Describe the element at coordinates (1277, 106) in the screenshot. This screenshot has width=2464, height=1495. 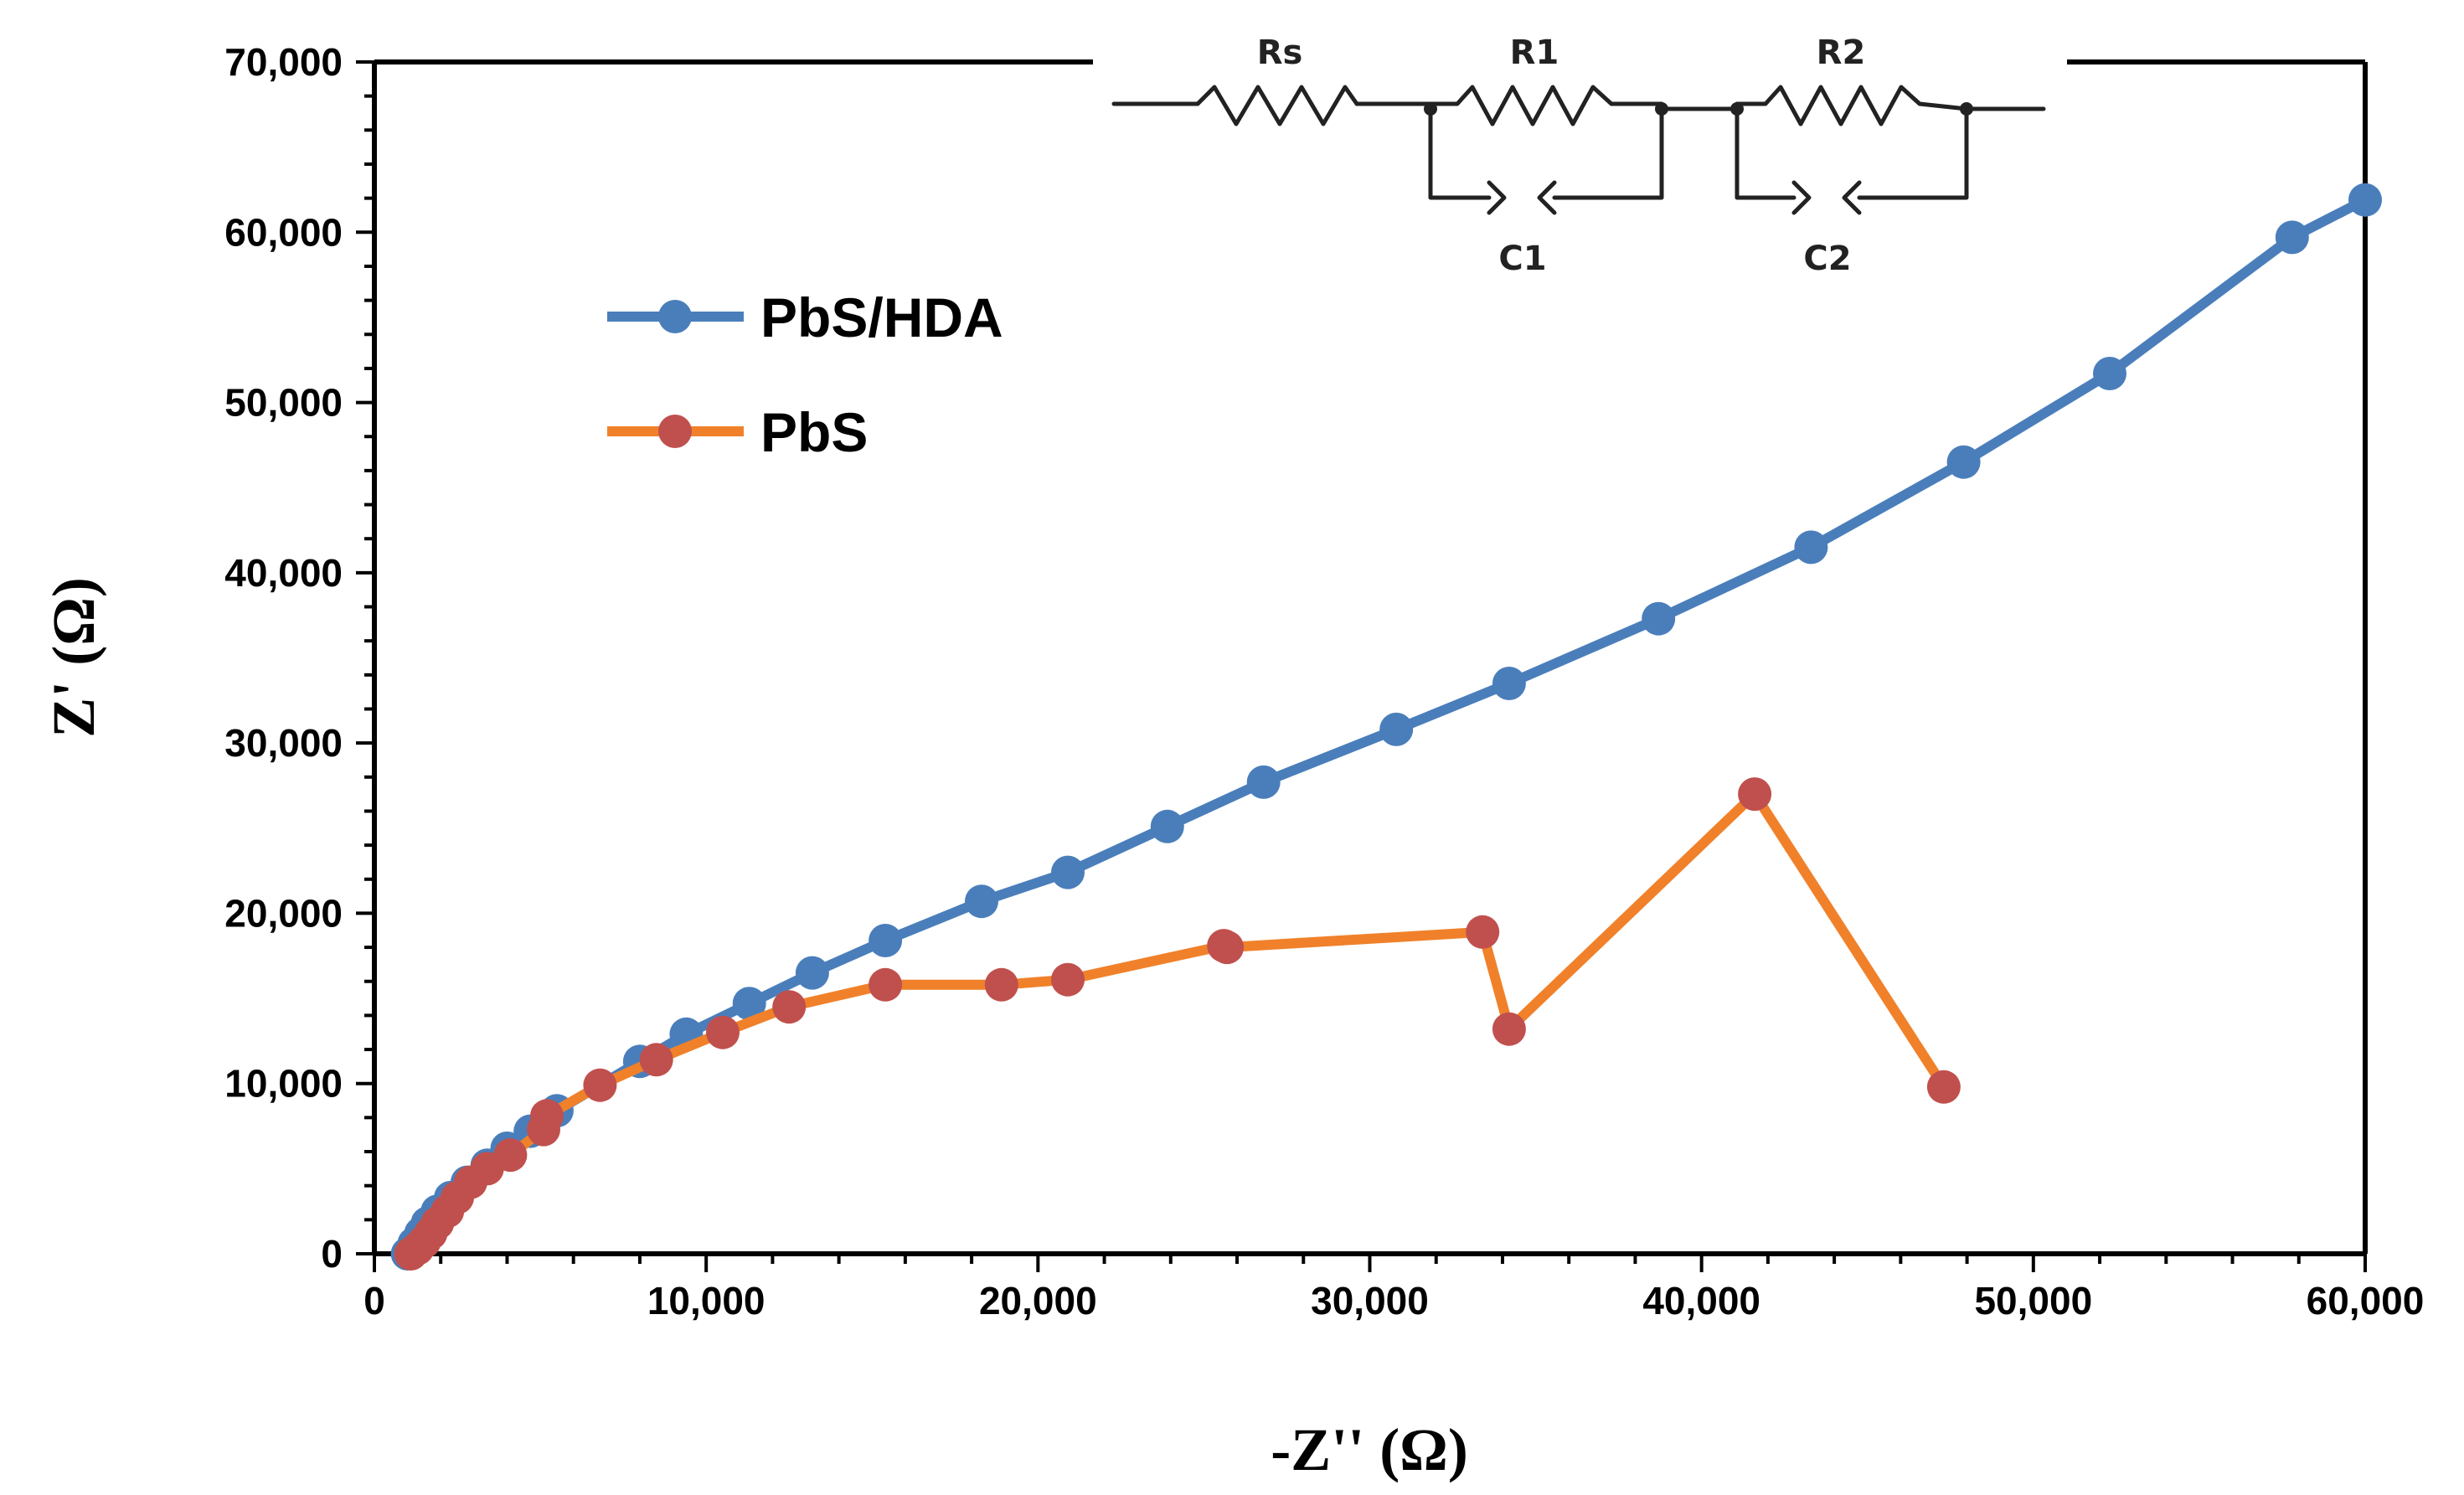
I see `resistor-rs` at that location.